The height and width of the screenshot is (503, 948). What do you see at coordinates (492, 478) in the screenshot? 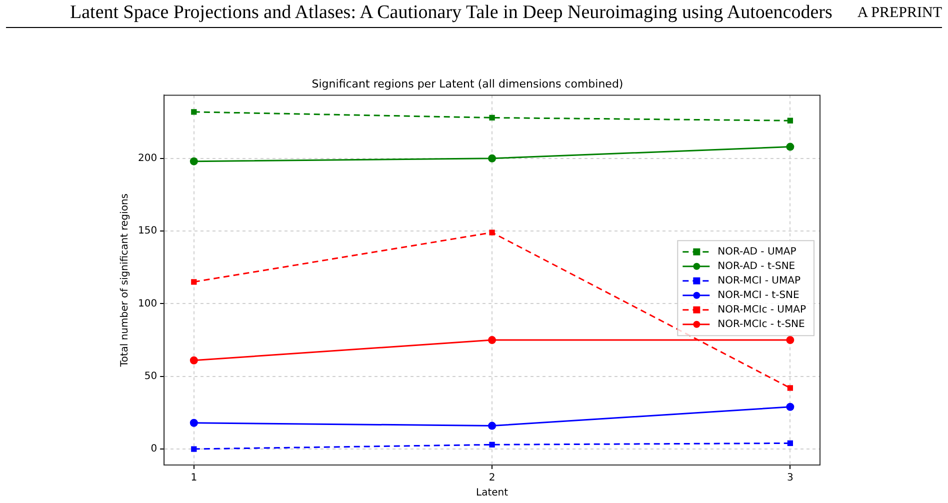
I see `x-tick-label: 2` at bounding box center [492, 478].